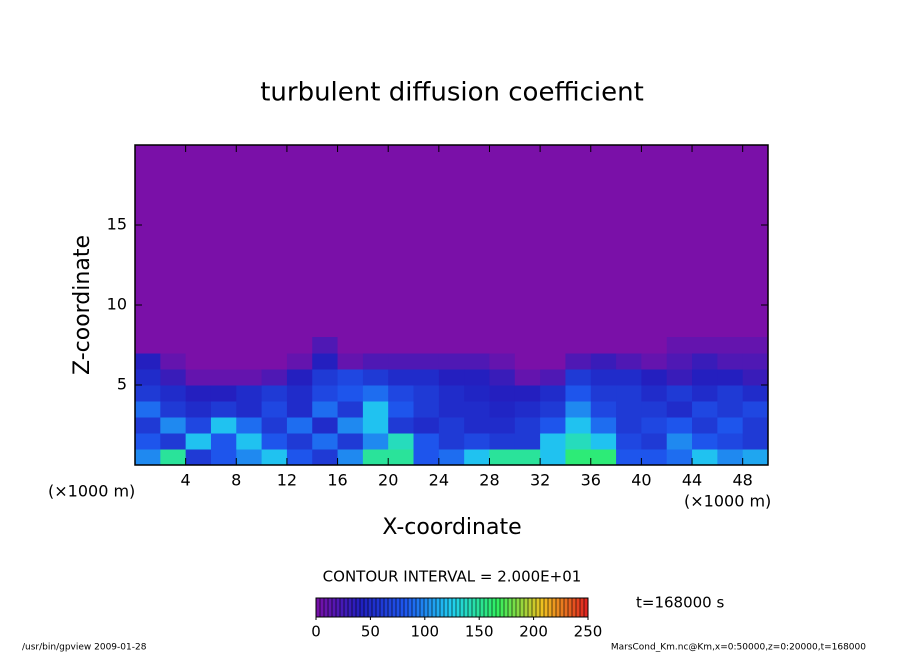  Describe the element at coordinates (439, 480) in the screenshot. I see `x-tick-label: 24` at that location.